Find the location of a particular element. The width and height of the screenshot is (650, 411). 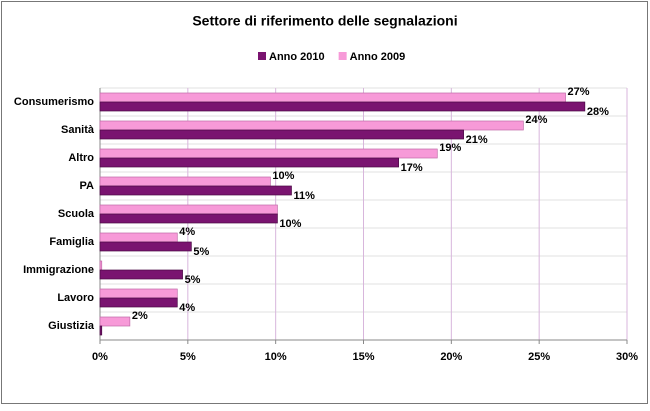

y-tick-label: Famiglia is located at coordinates (72, 242).